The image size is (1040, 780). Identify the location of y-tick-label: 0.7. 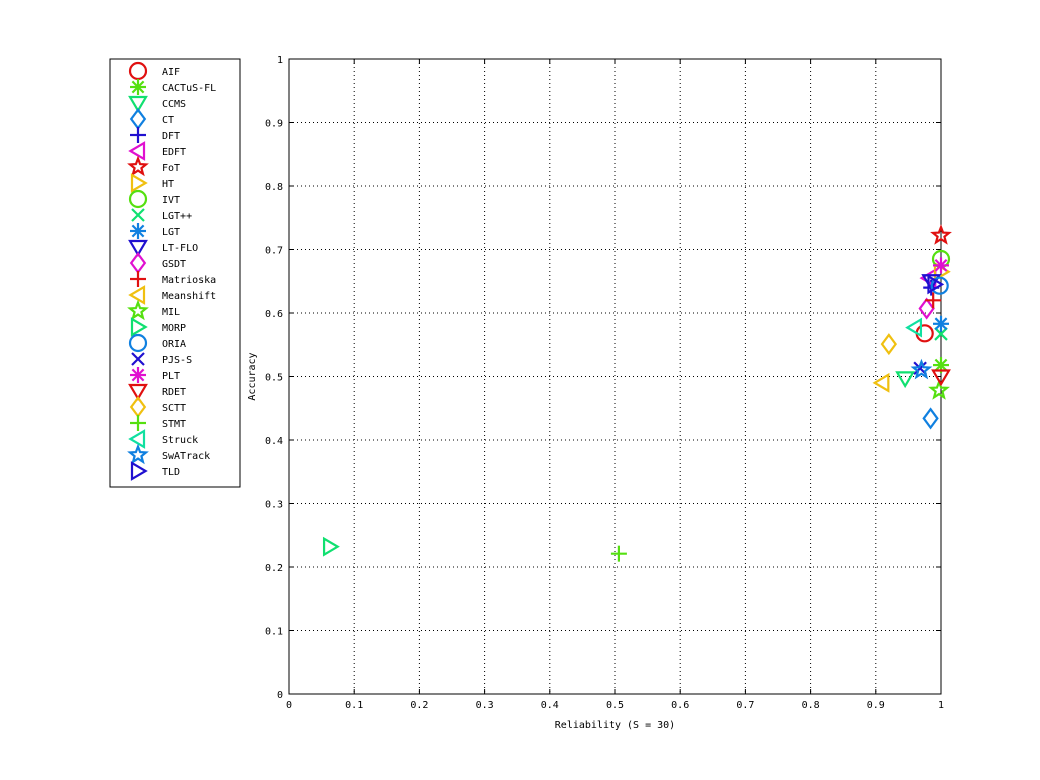
(274, 251).